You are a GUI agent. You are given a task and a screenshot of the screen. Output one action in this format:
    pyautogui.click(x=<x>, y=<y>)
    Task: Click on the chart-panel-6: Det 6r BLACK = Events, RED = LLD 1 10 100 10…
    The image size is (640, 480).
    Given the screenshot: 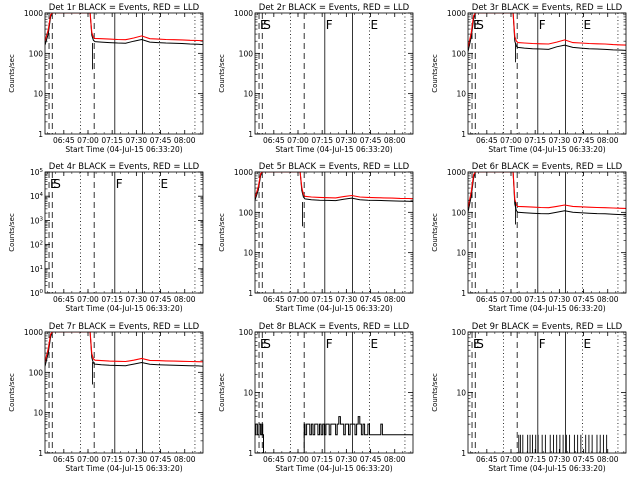 What is the action you would take?
    pyautogui.click(x=529, y=237)
    